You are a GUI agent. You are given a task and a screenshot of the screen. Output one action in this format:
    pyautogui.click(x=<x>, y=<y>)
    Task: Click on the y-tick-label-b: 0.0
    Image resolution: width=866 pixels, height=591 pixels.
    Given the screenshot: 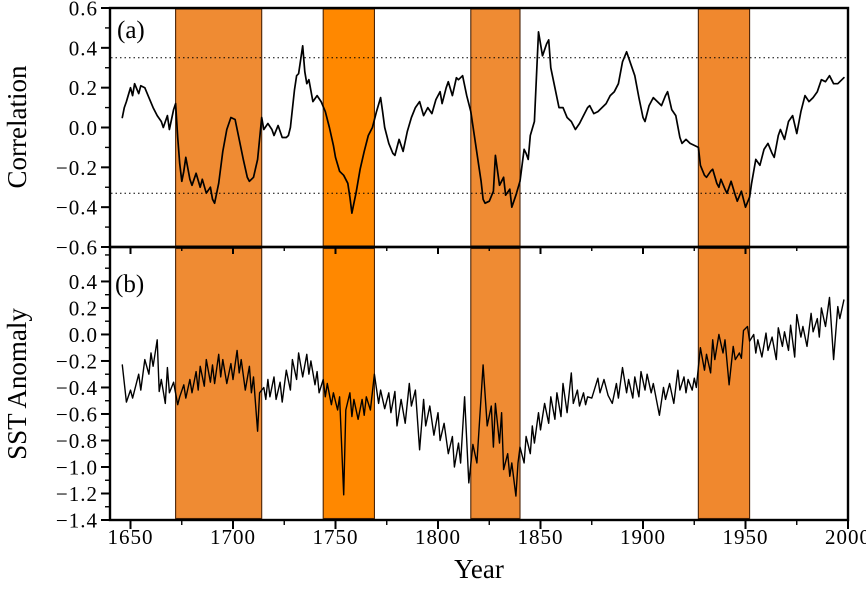 What is the action you would take?
    pyautogui.click(x=83, y=335)
    